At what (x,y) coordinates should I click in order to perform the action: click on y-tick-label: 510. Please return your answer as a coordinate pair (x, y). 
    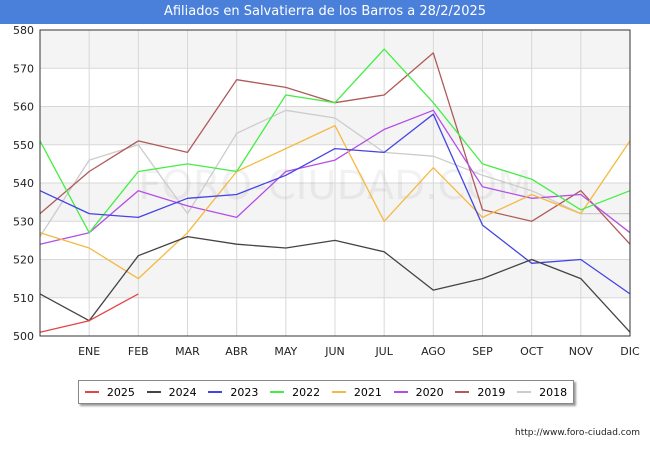
    Looking at the image, I should click on (23, 298).